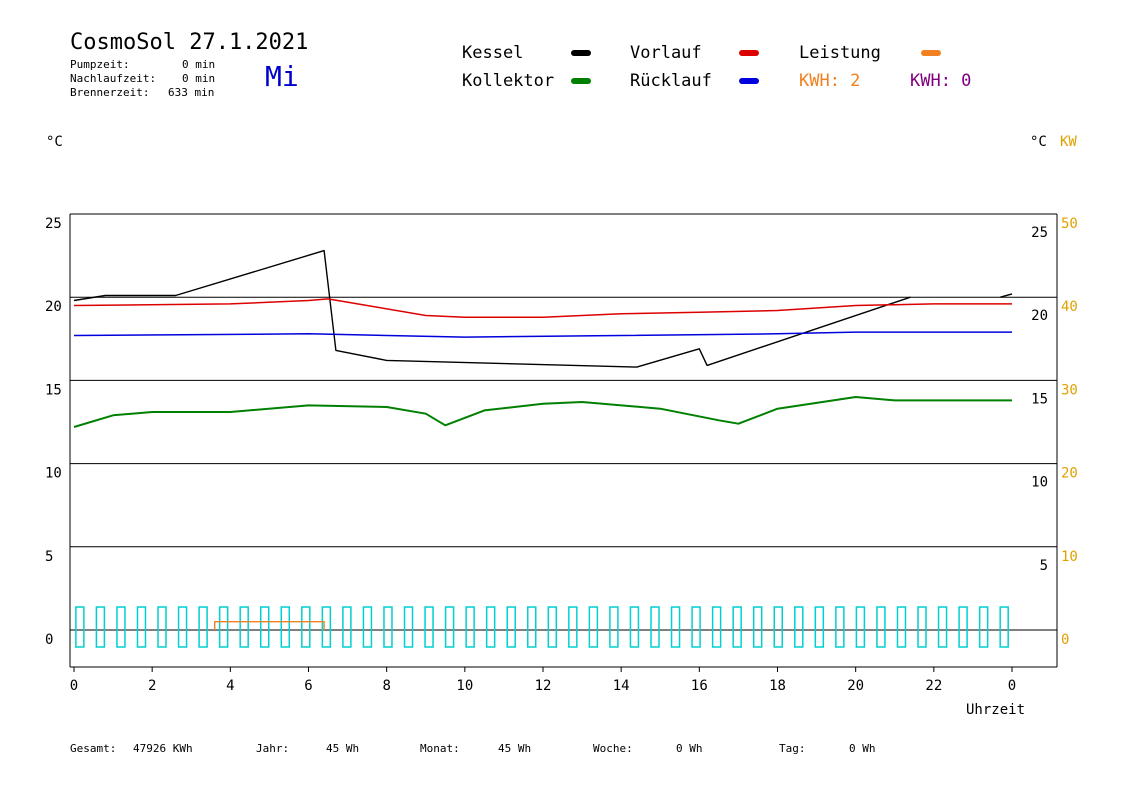 The width and height of the screenshot is (1148, 812). I want to click on y-tick-label-right-kw: 50, so click(1069, 224).